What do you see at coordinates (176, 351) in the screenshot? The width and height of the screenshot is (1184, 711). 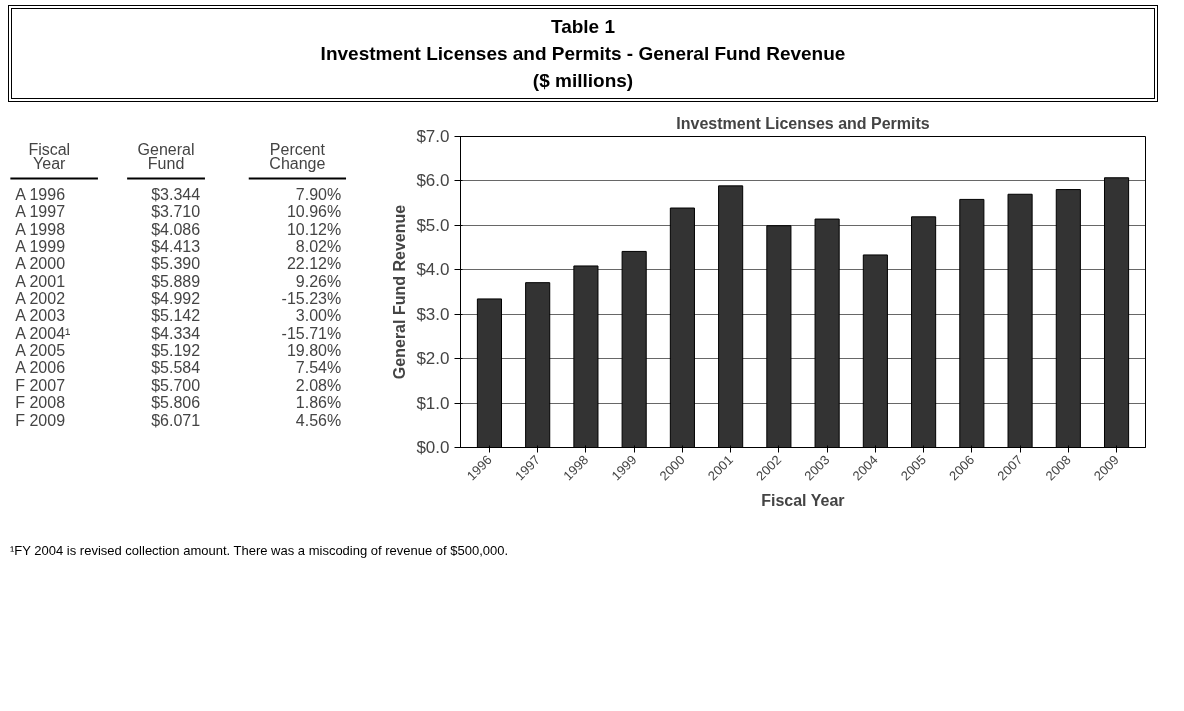 I see `text: $5.192` at bounding box center [176, 351].